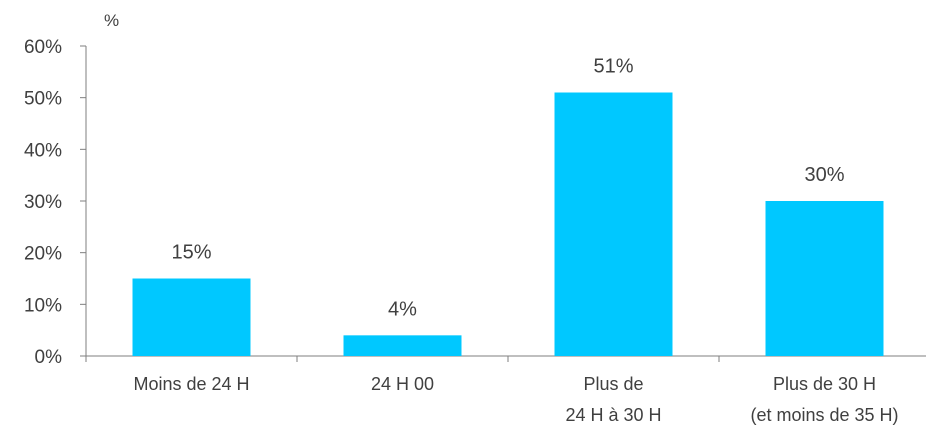 The height and width of the screenshot is (440, 927). I want to click on category-label: (et moins de 35 H), so click(824, 415).